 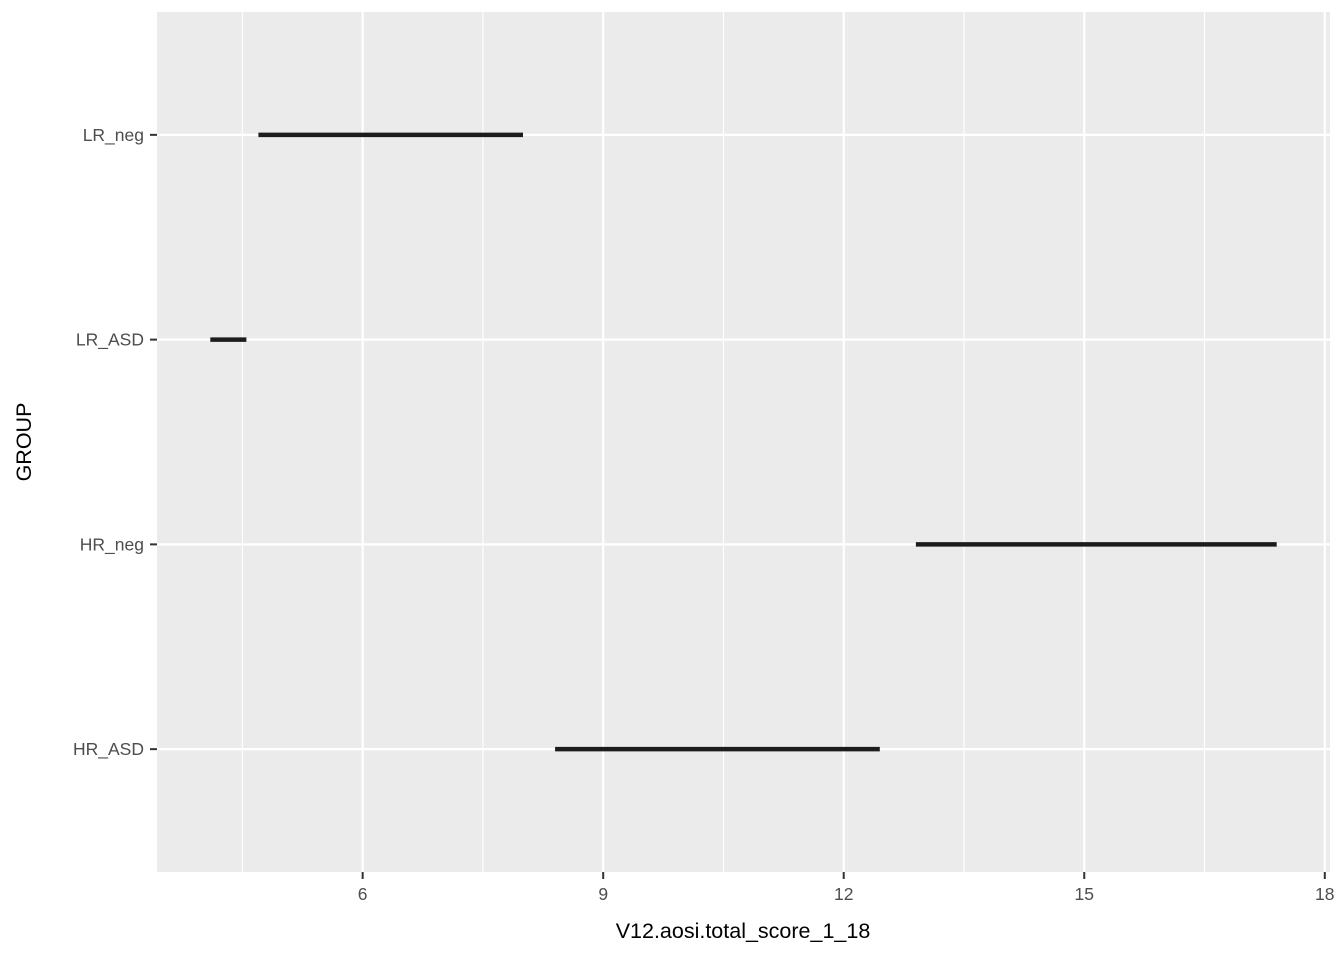 I want to click on y-tick-label: HR_neg, so click(x=112, y=544).